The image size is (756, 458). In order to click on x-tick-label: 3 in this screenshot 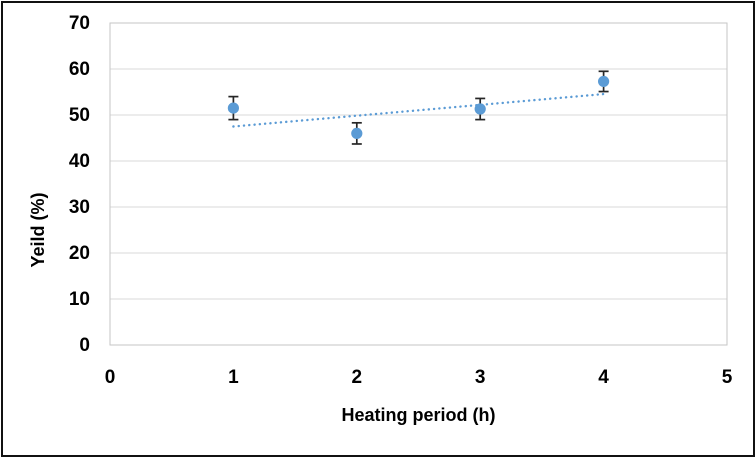, I will do `click(480, 377)`.